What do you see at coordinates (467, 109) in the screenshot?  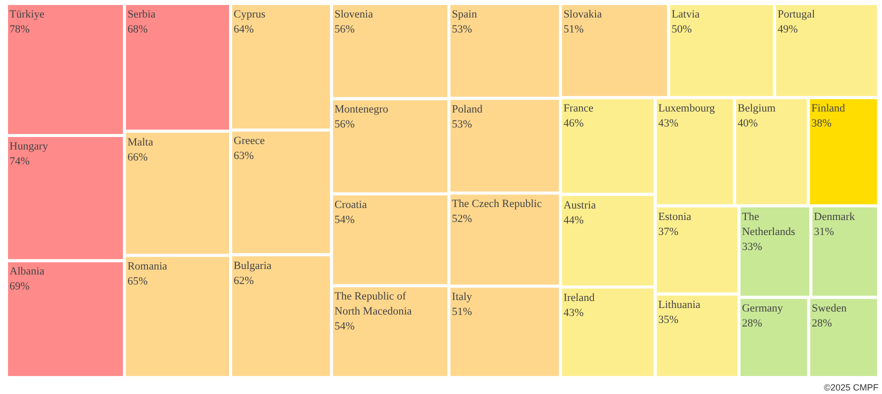 I see `category-label: Poland` at bounding box center [467, 109].